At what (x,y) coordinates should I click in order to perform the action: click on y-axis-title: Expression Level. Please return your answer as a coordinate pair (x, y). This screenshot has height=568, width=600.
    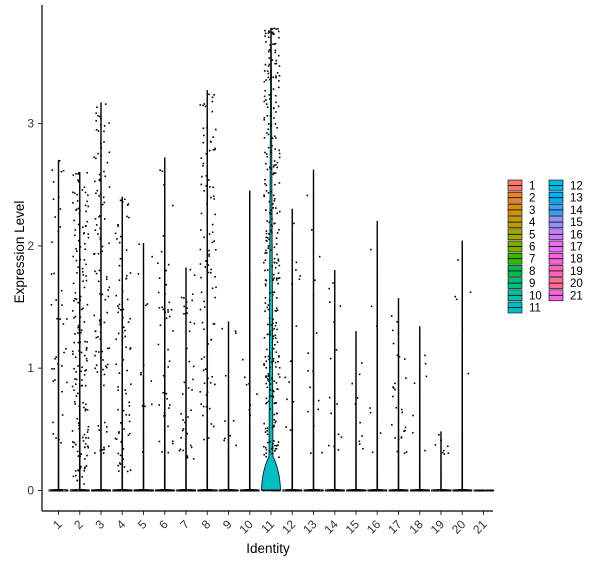
    Looking at the image, I should click on (19, 252).